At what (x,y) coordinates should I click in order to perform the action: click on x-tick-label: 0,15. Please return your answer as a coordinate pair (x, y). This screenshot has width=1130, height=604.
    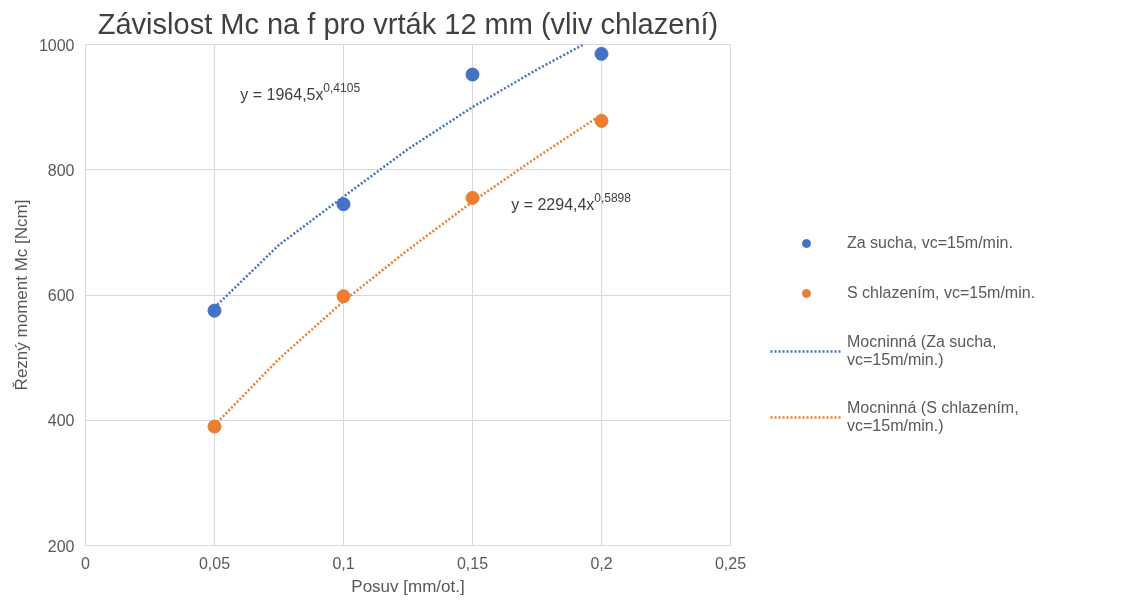
    Looking at the image, I should click on (472, 563).